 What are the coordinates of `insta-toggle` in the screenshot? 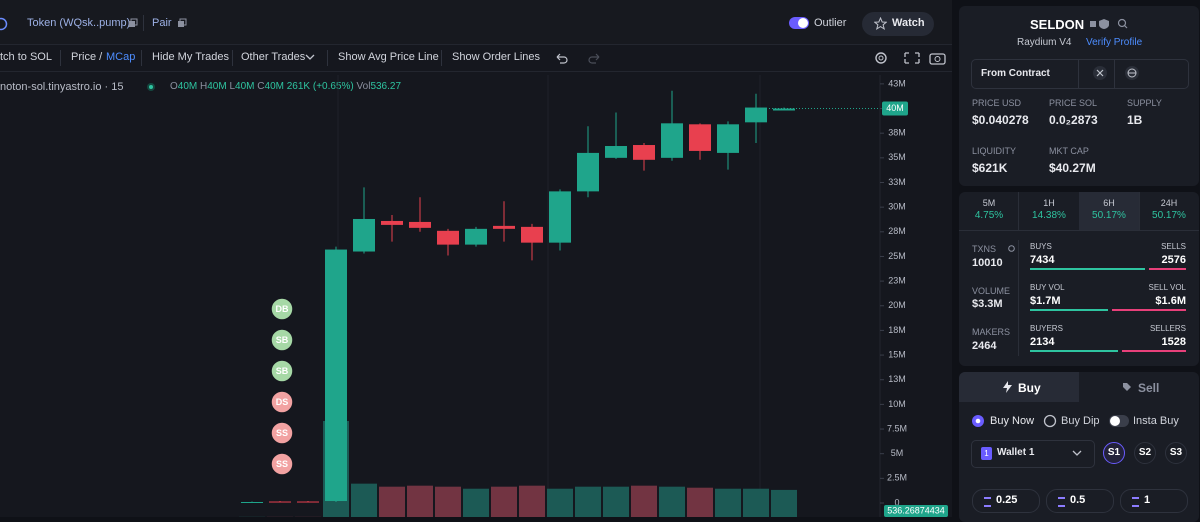 It's located at (1119, 421).